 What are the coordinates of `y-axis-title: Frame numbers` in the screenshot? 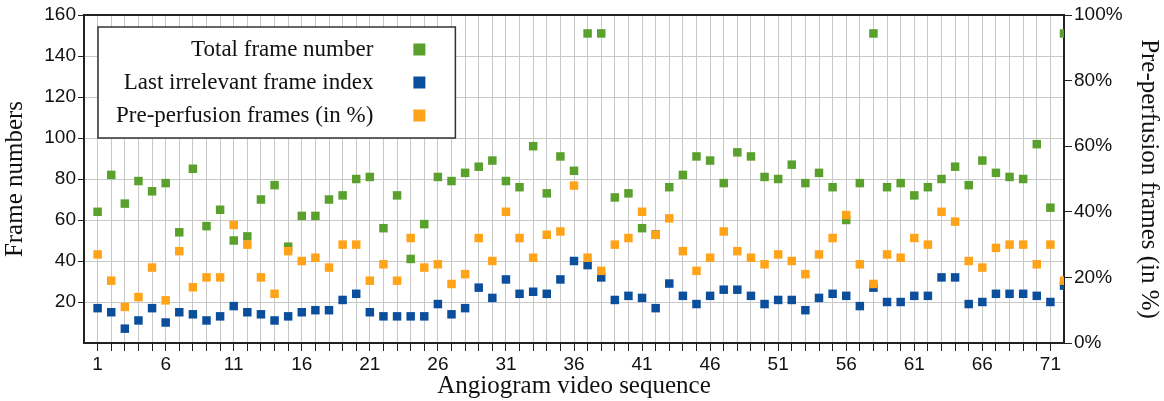 It's located at (13, 179).